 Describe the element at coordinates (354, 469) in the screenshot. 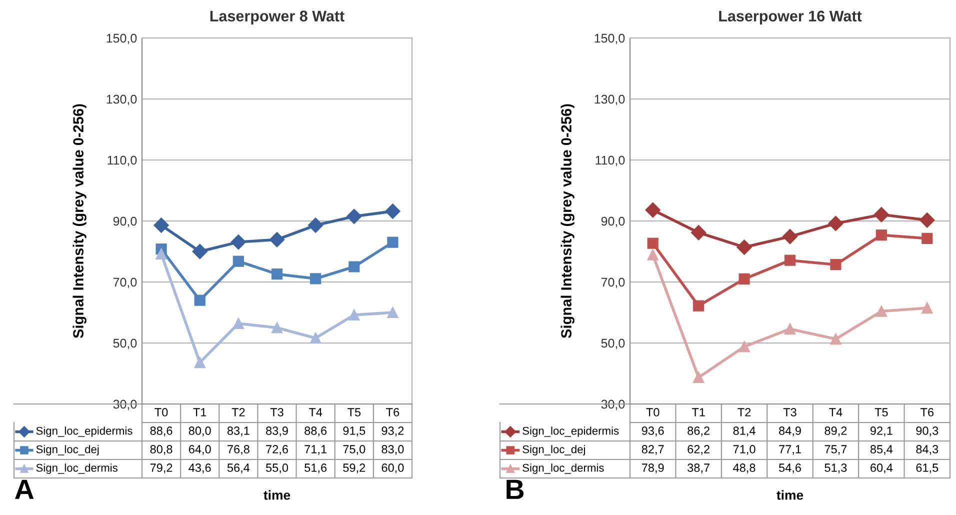

I see `data-label: 59,2` at that location.